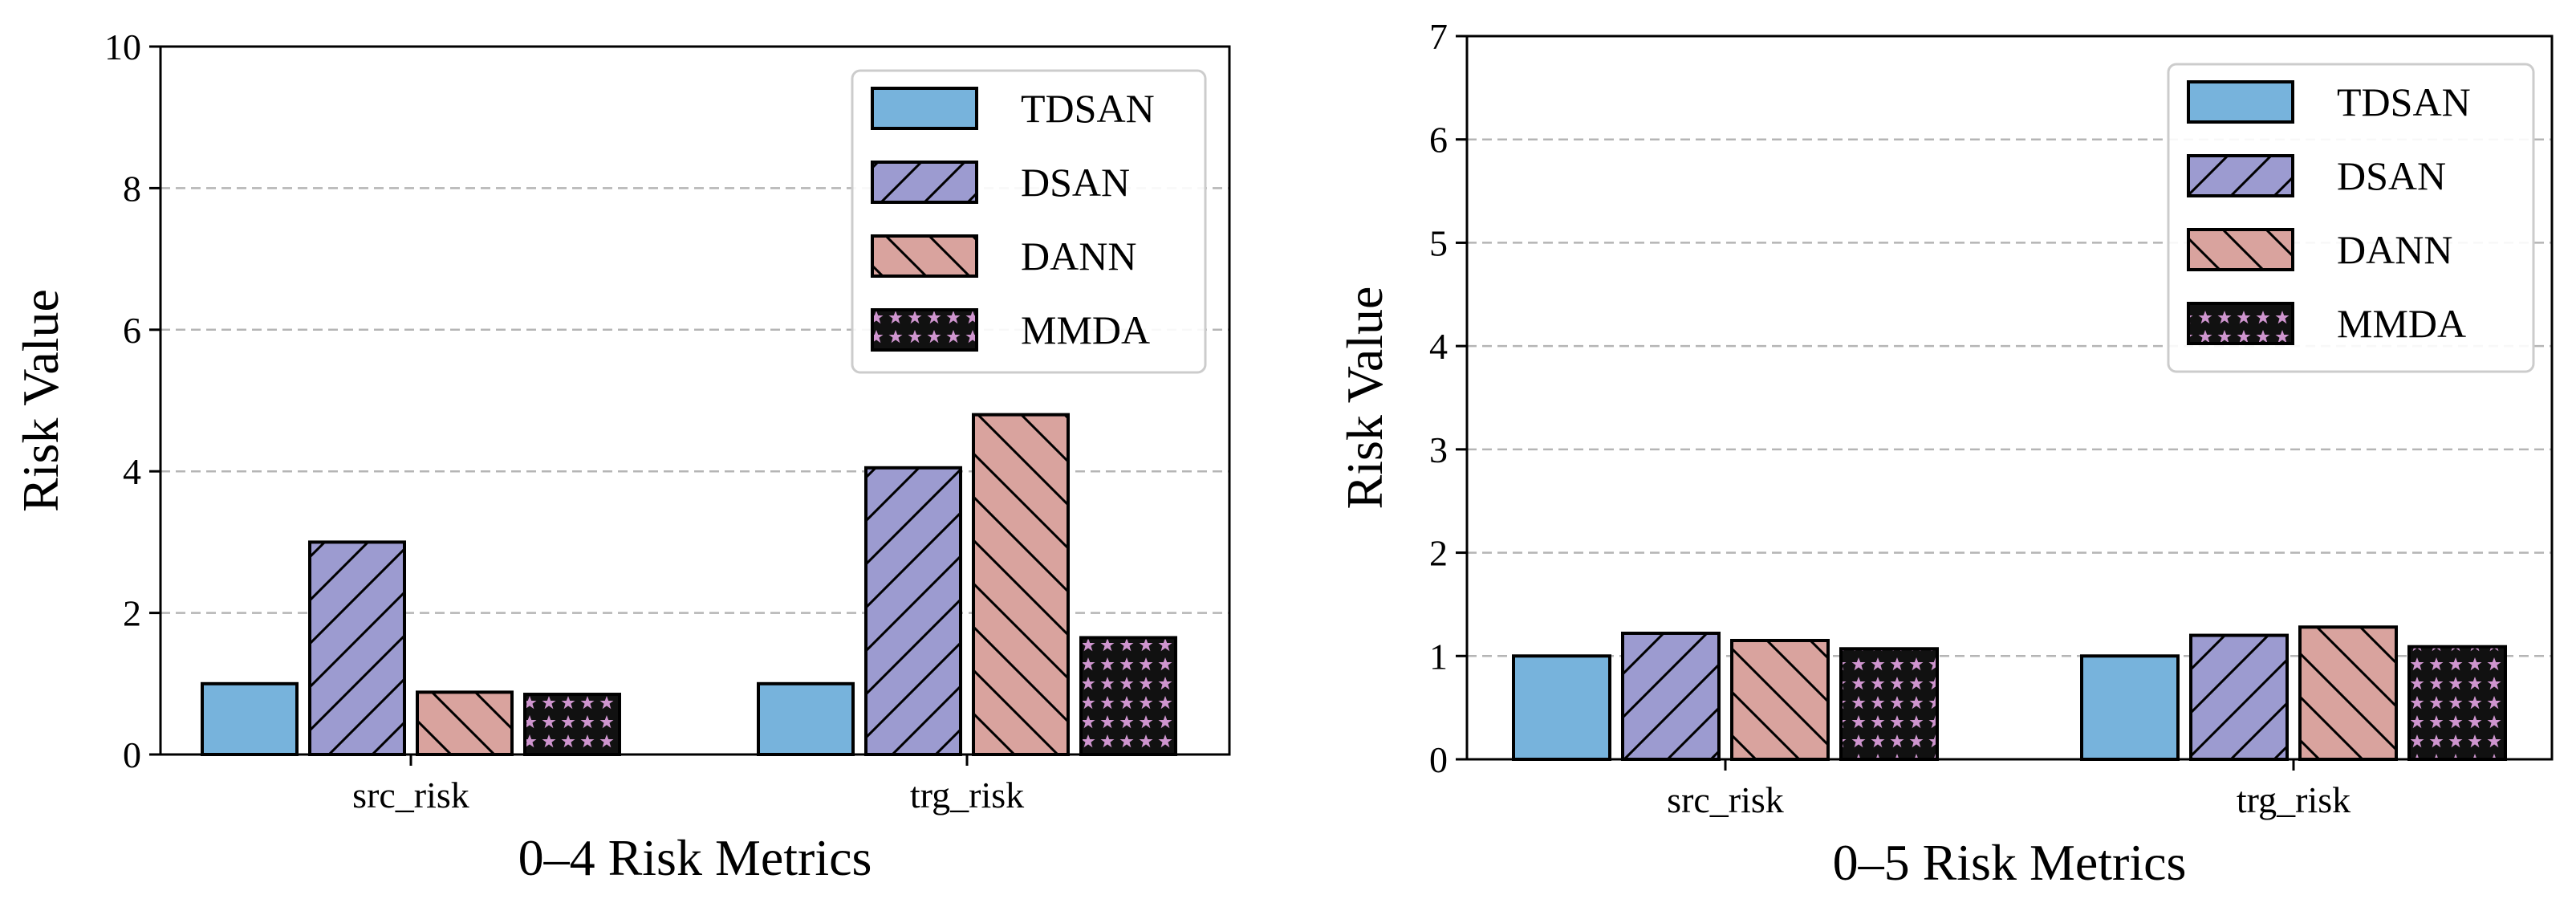  What do you see at coordinates (1438, 450) in the screenshot?
I see `y-tick-label: 3` at bounding box center [1438, 450].